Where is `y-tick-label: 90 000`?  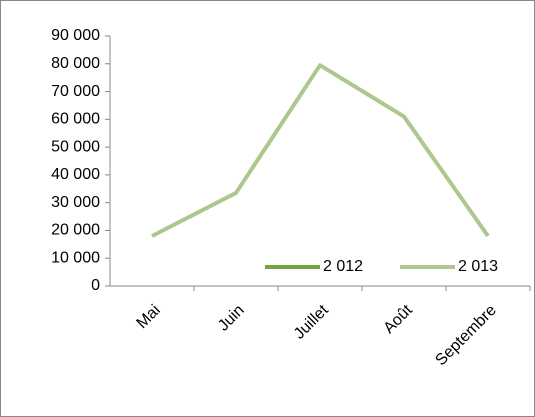
y-tick-label: 90 000 is located at coordinates (75, 35).